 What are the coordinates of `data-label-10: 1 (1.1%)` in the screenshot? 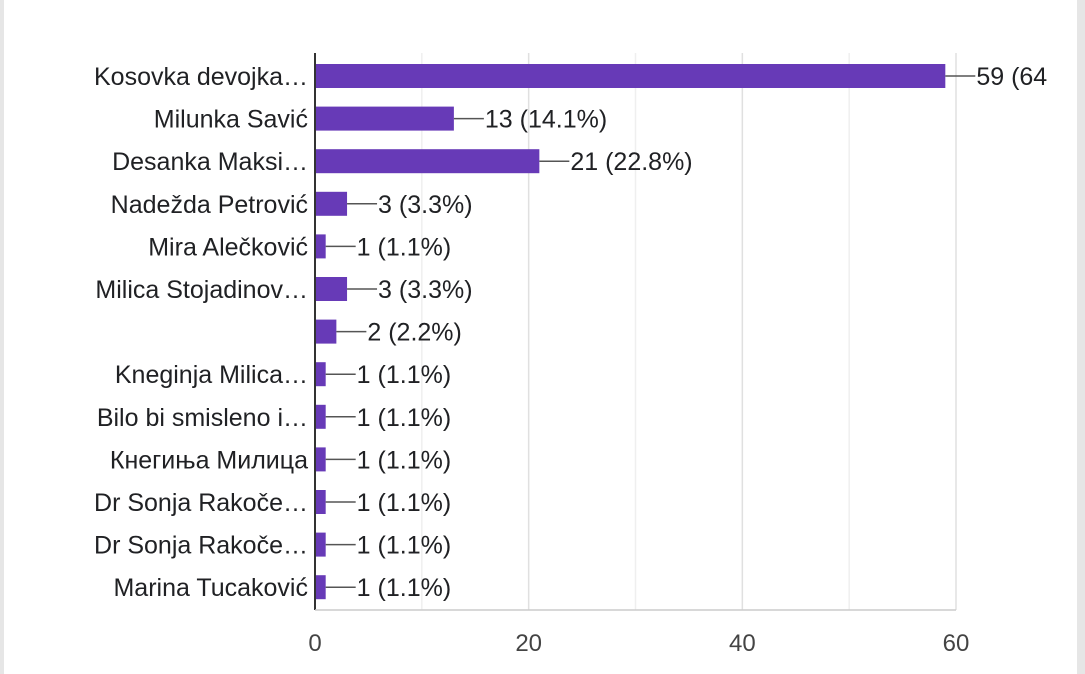 It's located at (404, 503).